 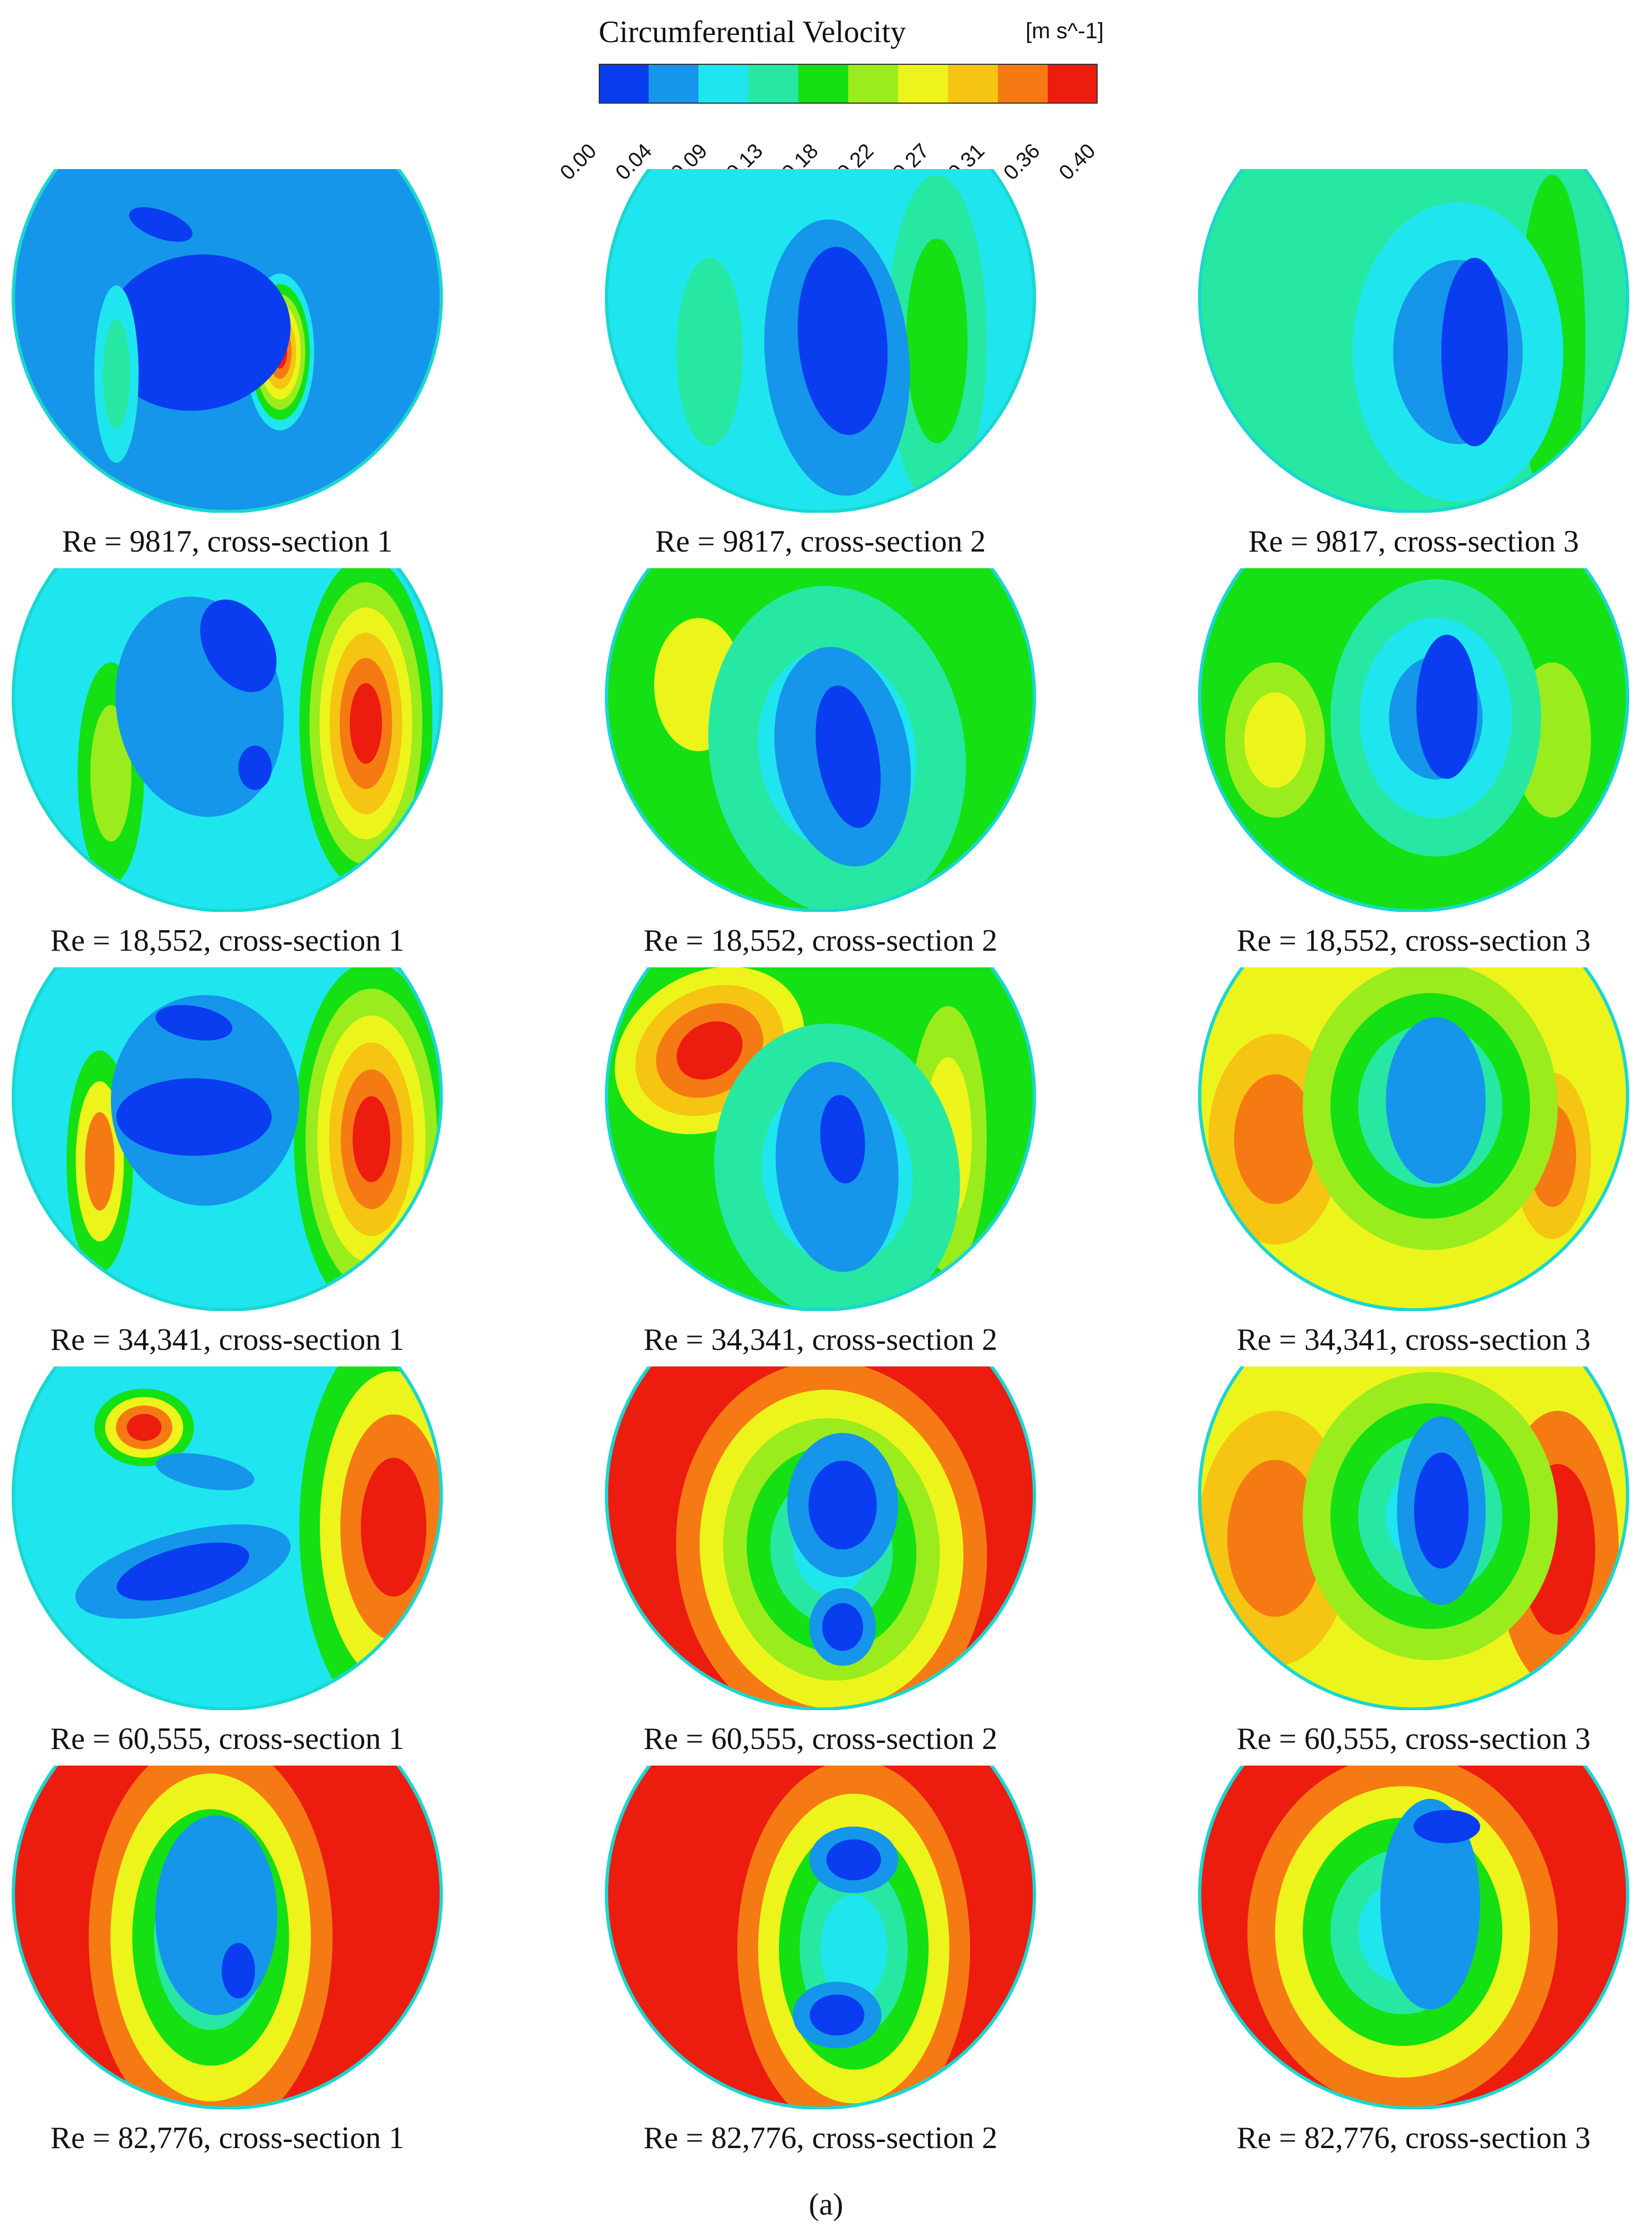 What do you see at coordinates (752, 32) in the screenshot?
I see `legend-title: Circumferential Velocity` at bounding box center [752, 32].